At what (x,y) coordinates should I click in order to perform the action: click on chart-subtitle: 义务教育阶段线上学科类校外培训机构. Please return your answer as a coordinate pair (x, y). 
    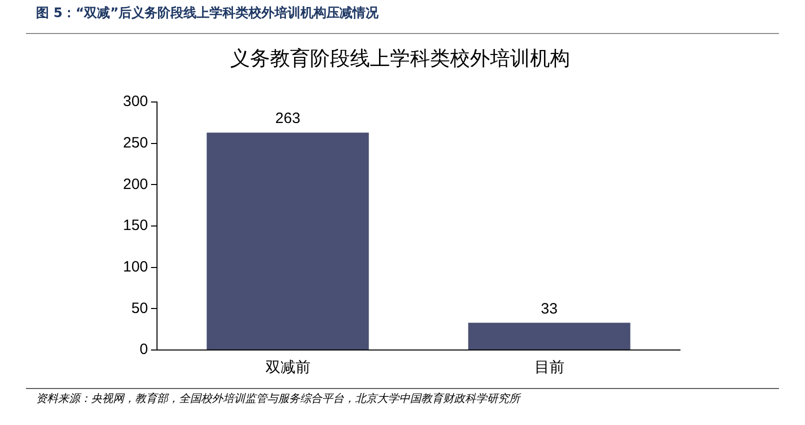
    Looking at the image, I should click on (400, 58).